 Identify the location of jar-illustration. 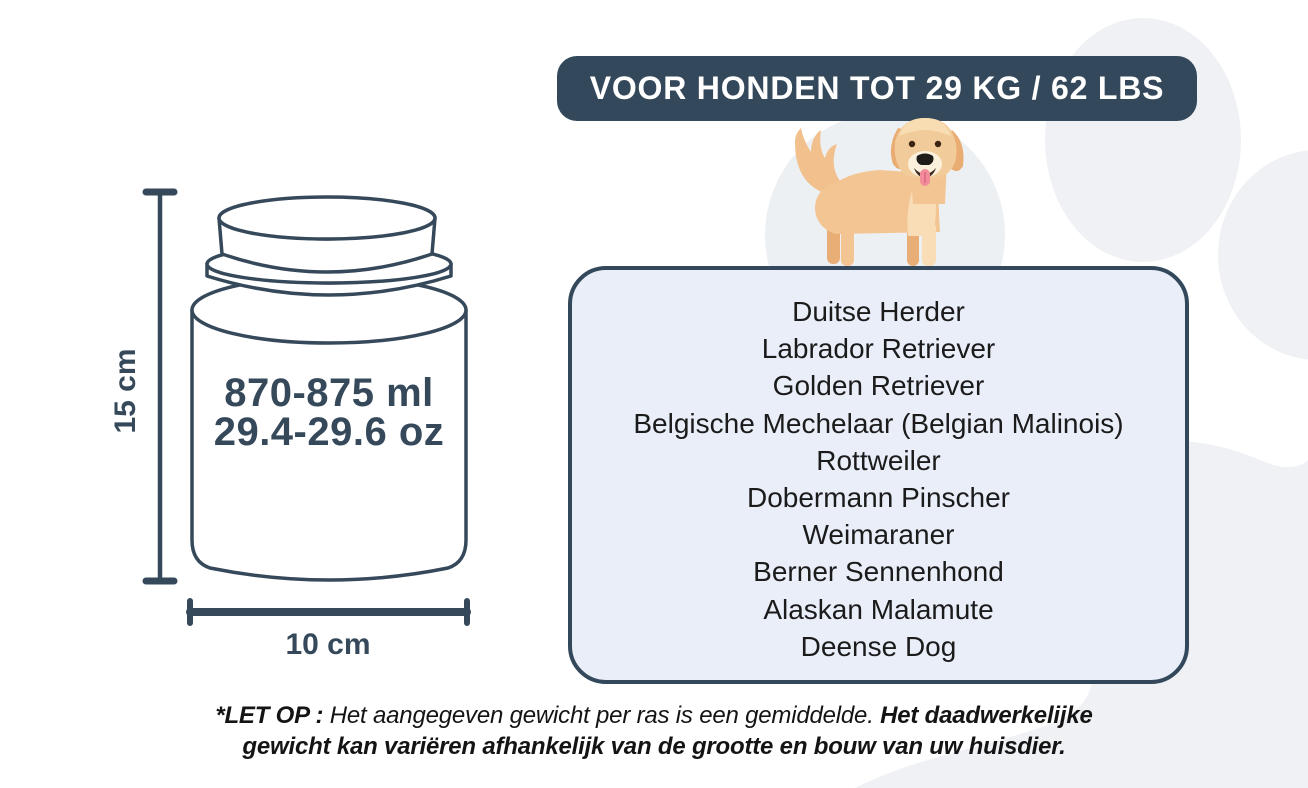
(306, 407).